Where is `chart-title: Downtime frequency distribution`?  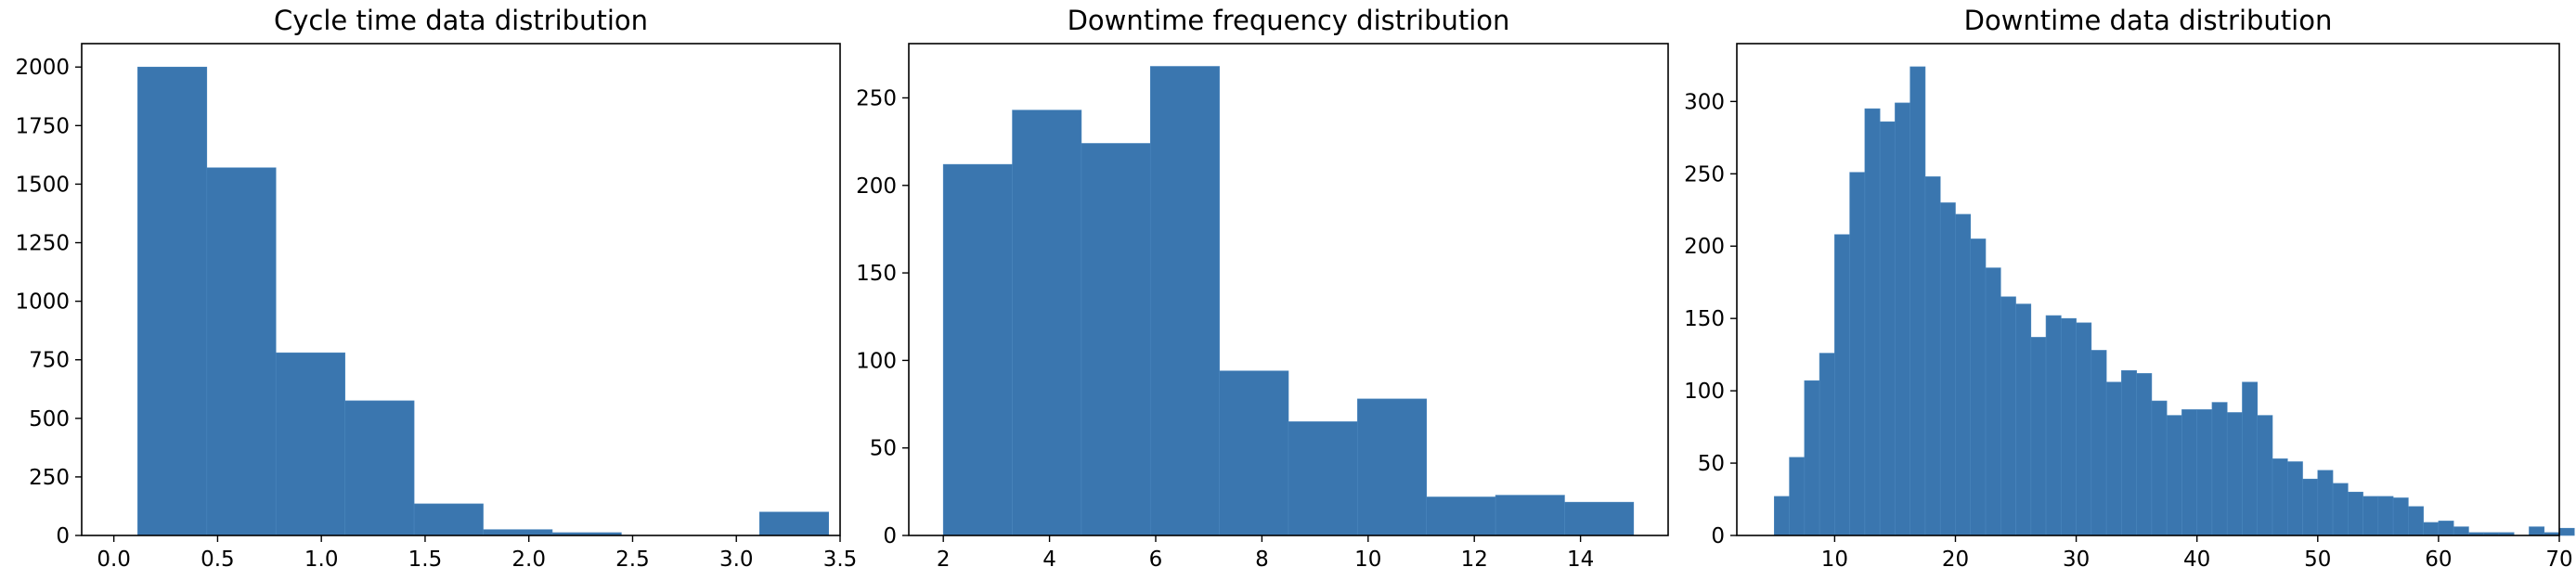 chart-title: Downtime frequency distribution is located at coordinates (1289, 21).